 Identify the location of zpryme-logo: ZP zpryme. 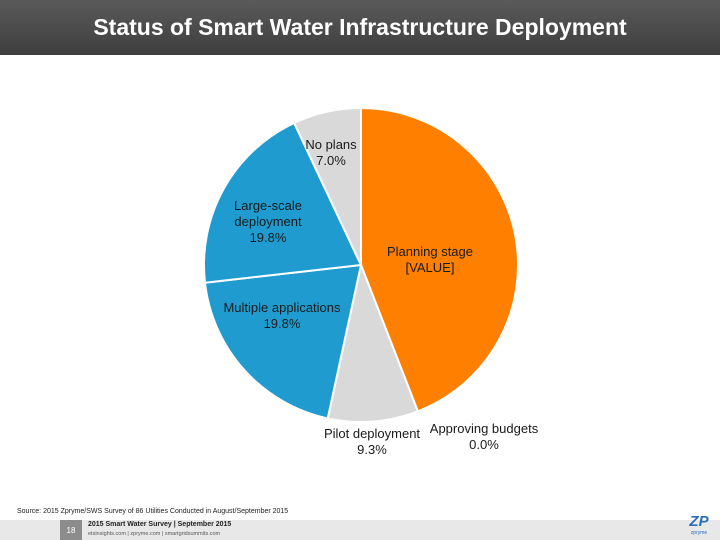
(699, 526).